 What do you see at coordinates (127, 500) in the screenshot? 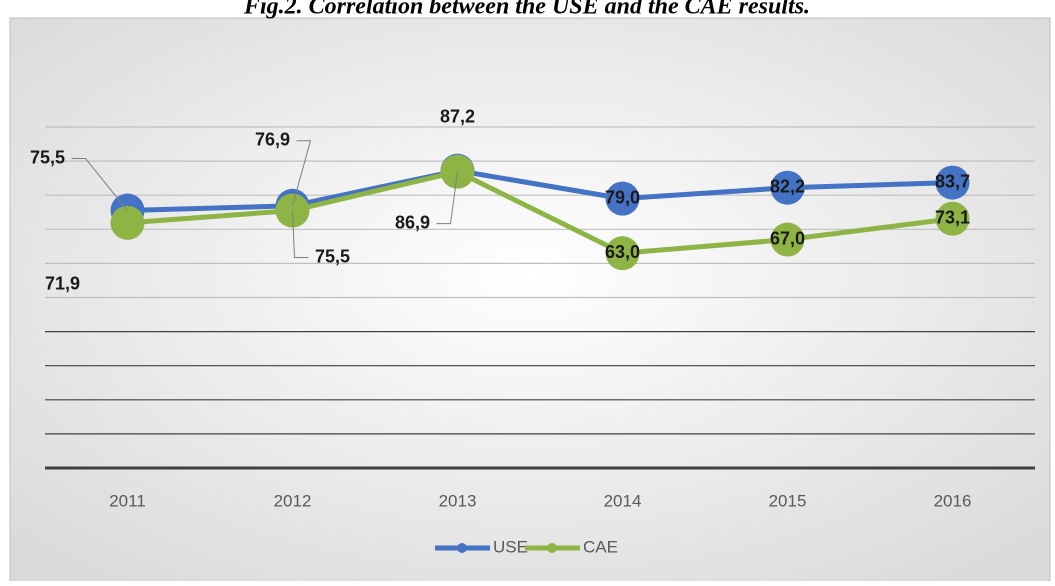
I see `x-tick-label: 2011` at bounding box center [127, 500].